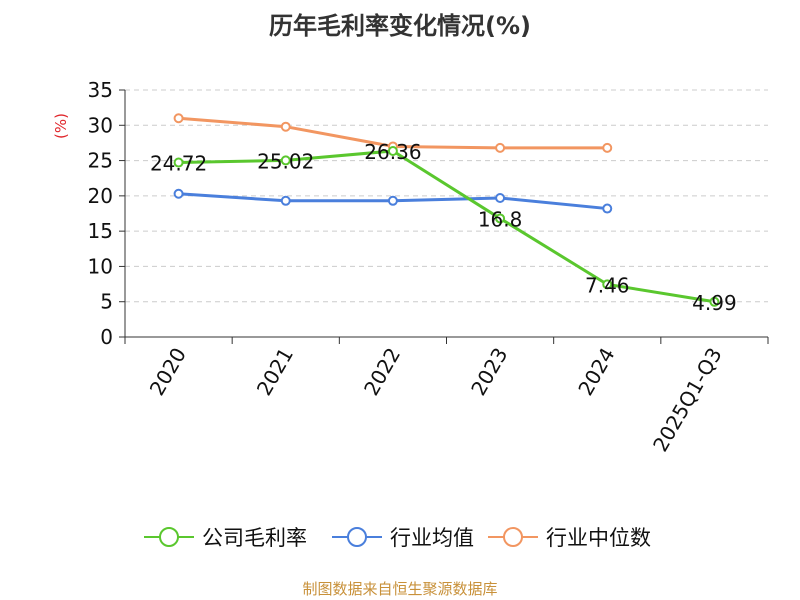 The width and height of the screenshot is (800, 600). I want to click on y-tick-label: 15, so click(100, 231).